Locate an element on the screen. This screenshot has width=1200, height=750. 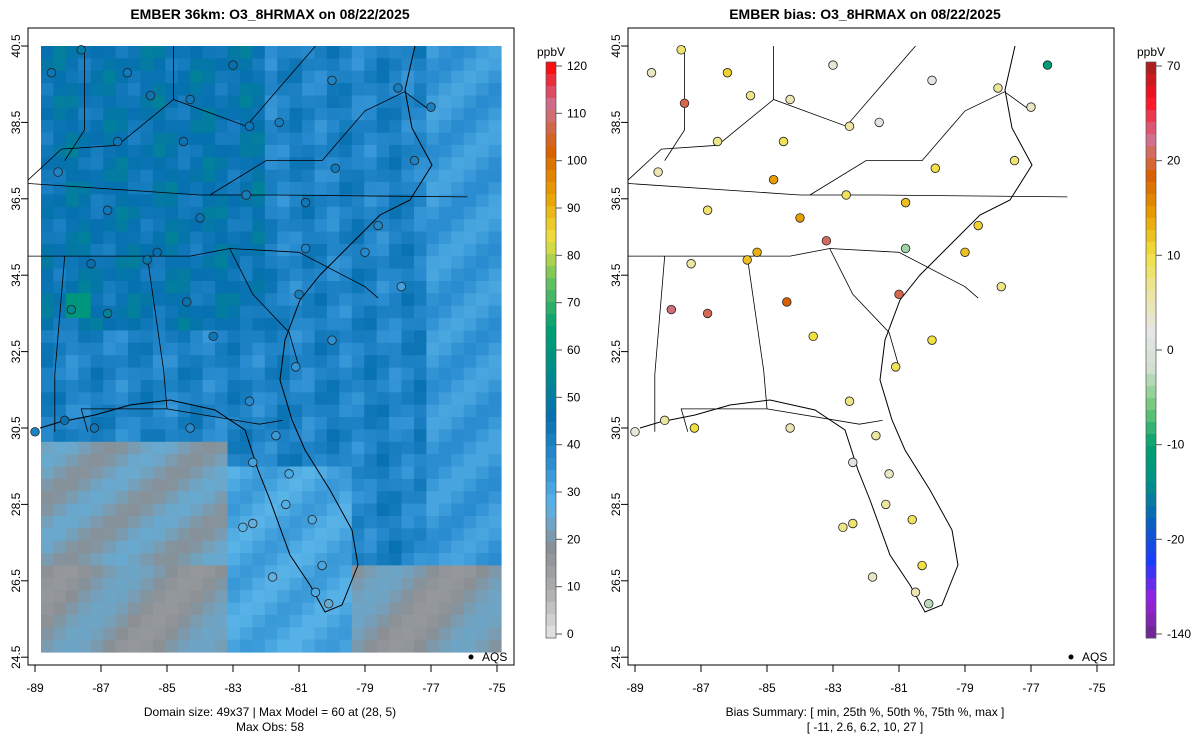
colorbar-tick-label: 20 is located at coordinates (1174, 161).